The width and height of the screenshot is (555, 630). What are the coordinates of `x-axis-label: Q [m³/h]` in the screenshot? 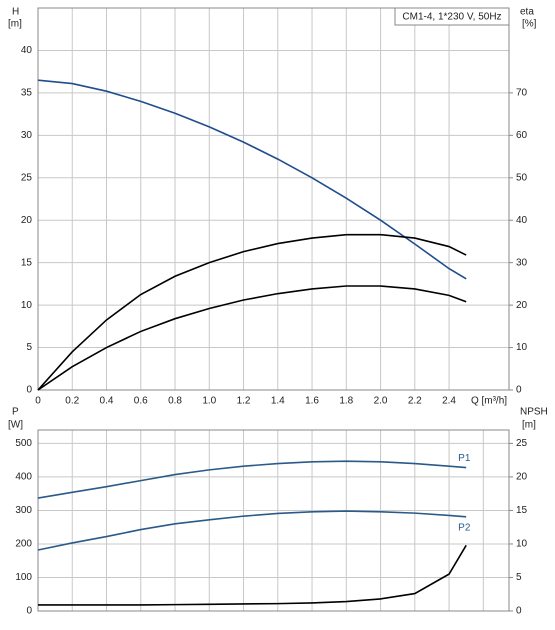 It's located at (489, 401).